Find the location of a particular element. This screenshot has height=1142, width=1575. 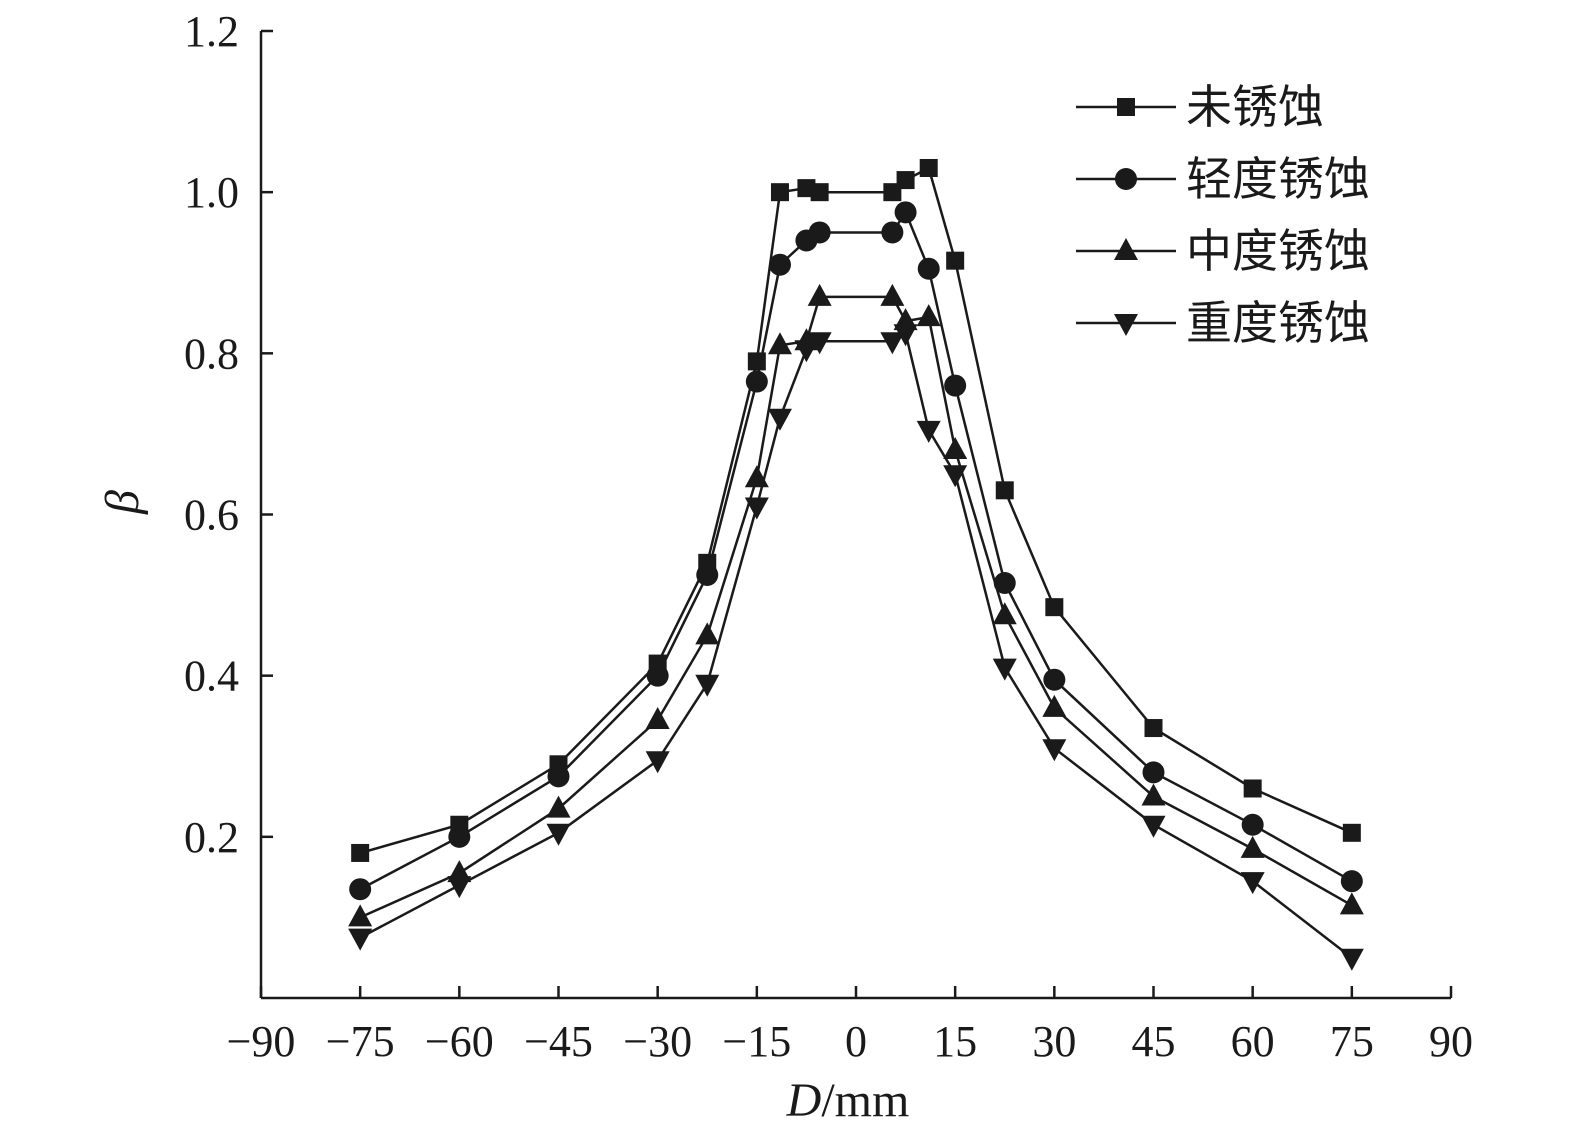

y-tick-label: 1.0 is located at coordinates (211, 192).